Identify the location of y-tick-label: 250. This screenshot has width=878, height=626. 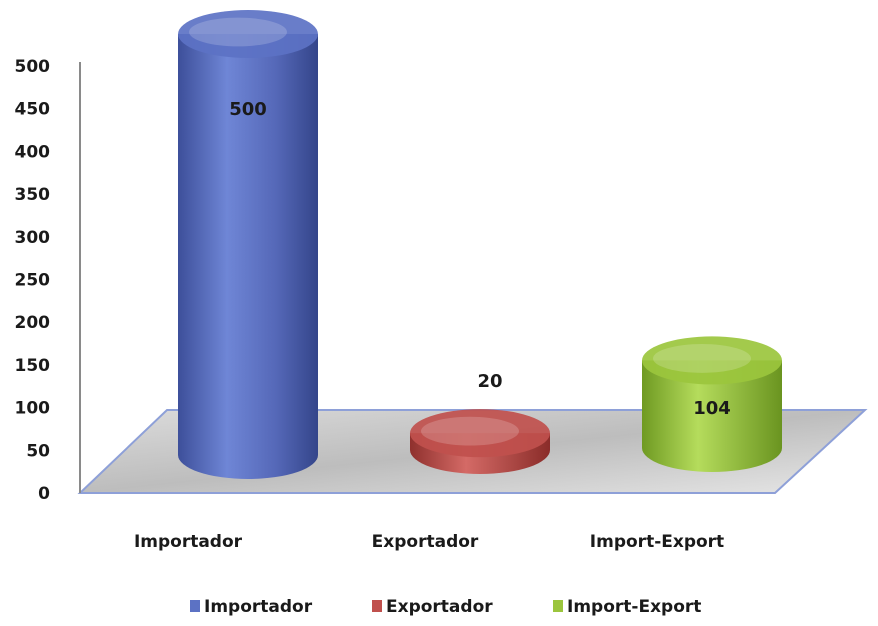
(33, 281).